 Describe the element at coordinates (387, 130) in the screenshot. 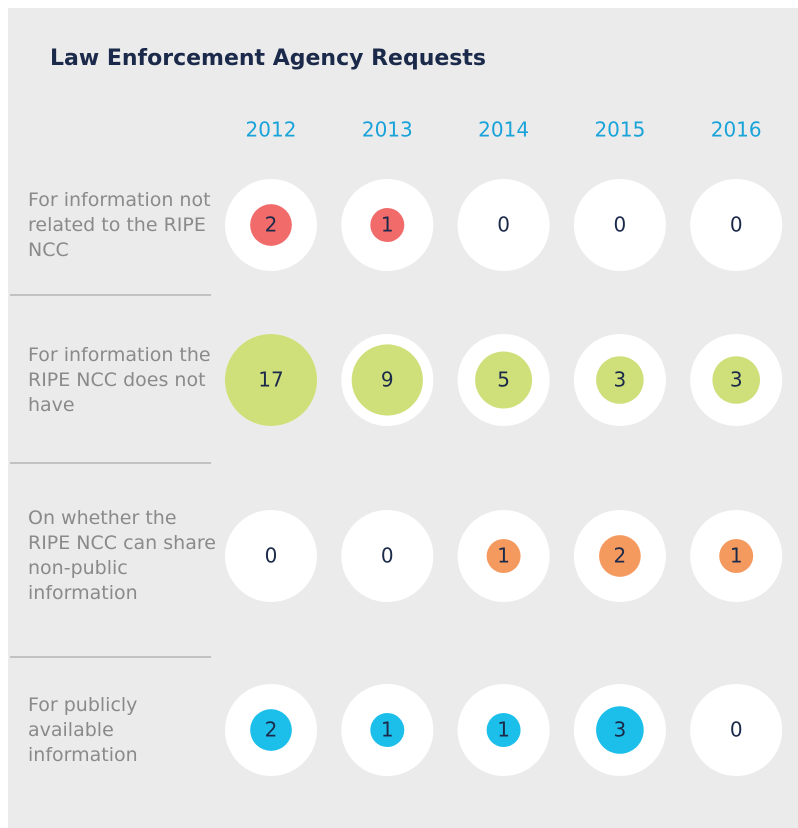

I see `column-label: 2013` at that location.